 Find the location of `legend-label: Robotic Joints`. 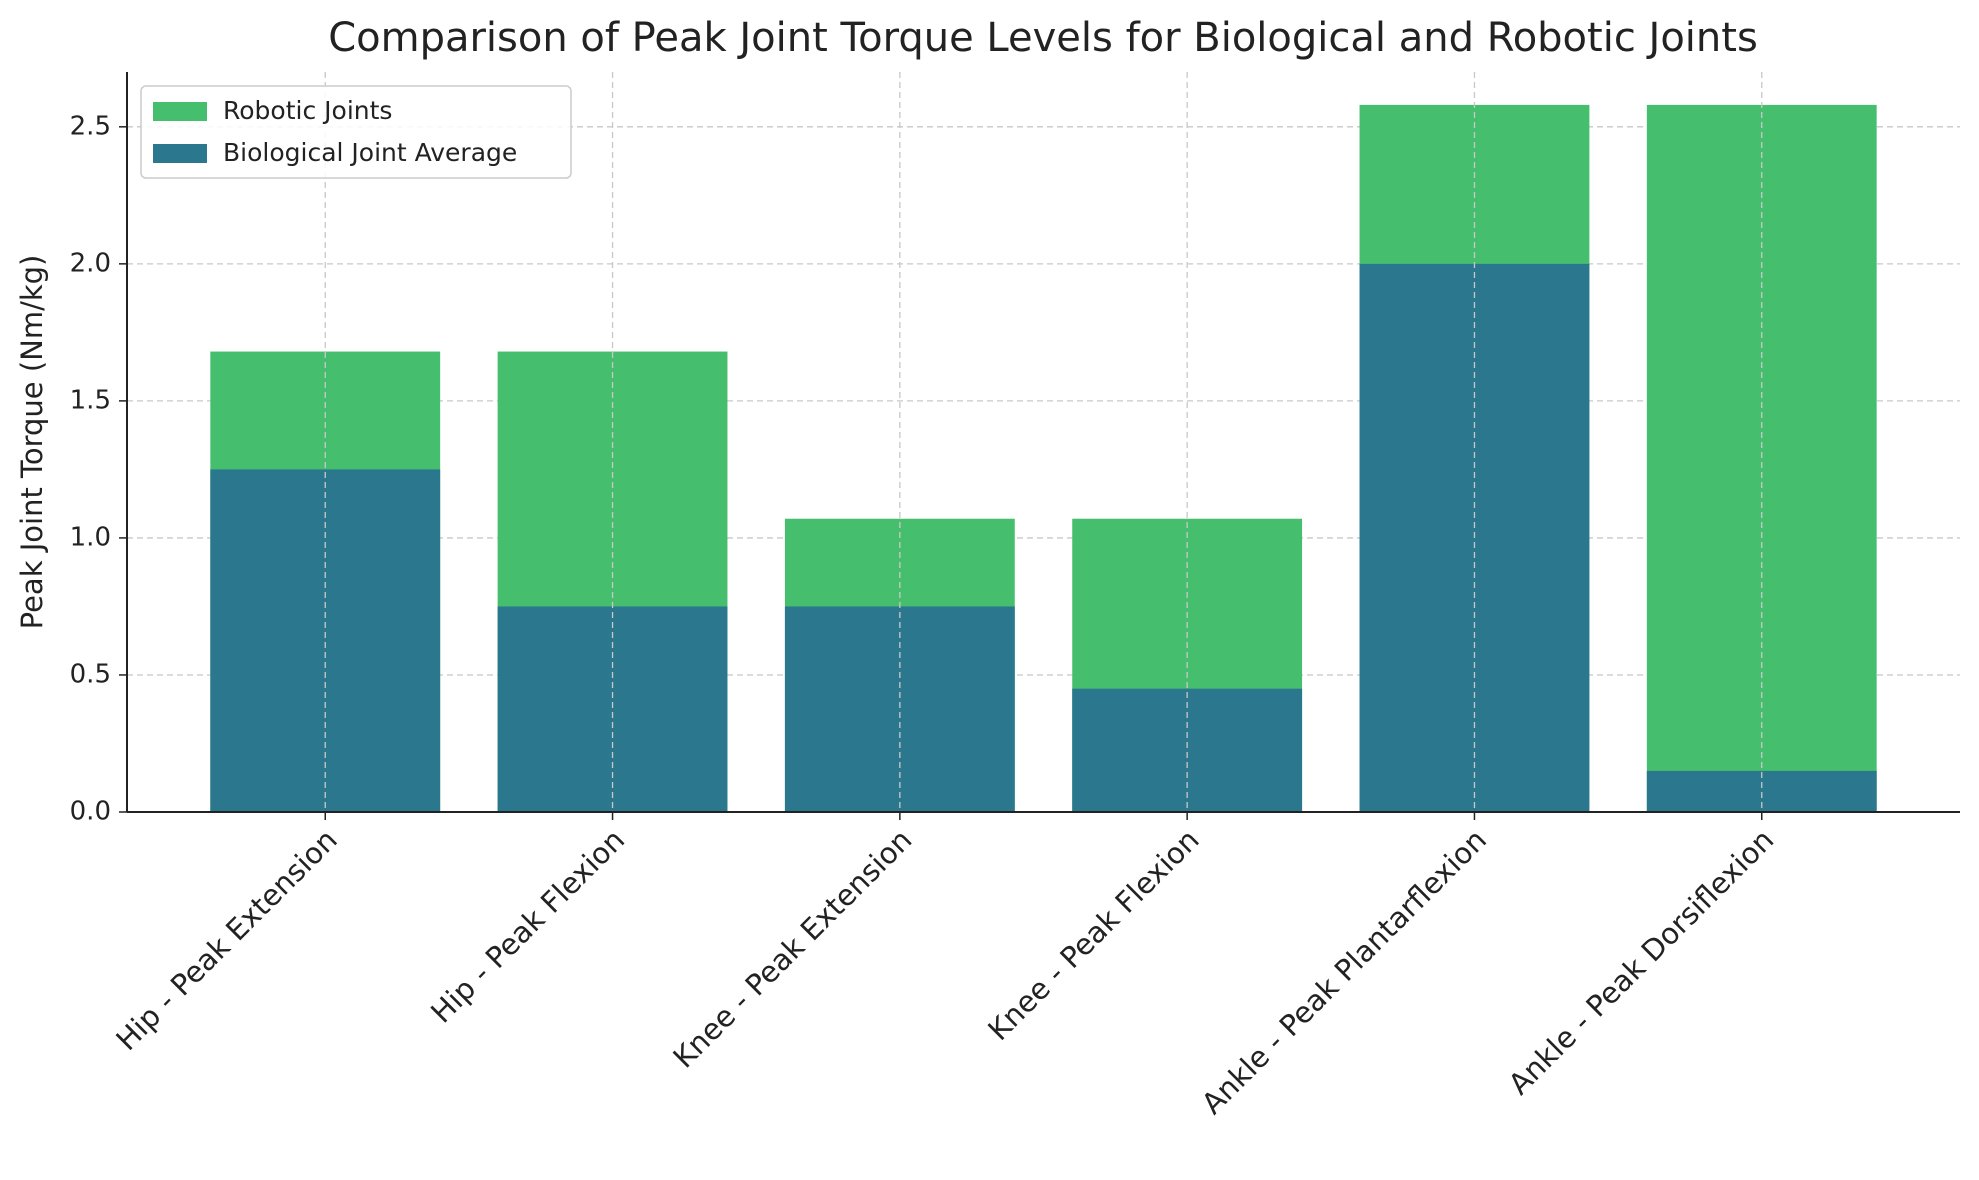

legend-label: Robotic Joints is located at coordinates (307, 110).